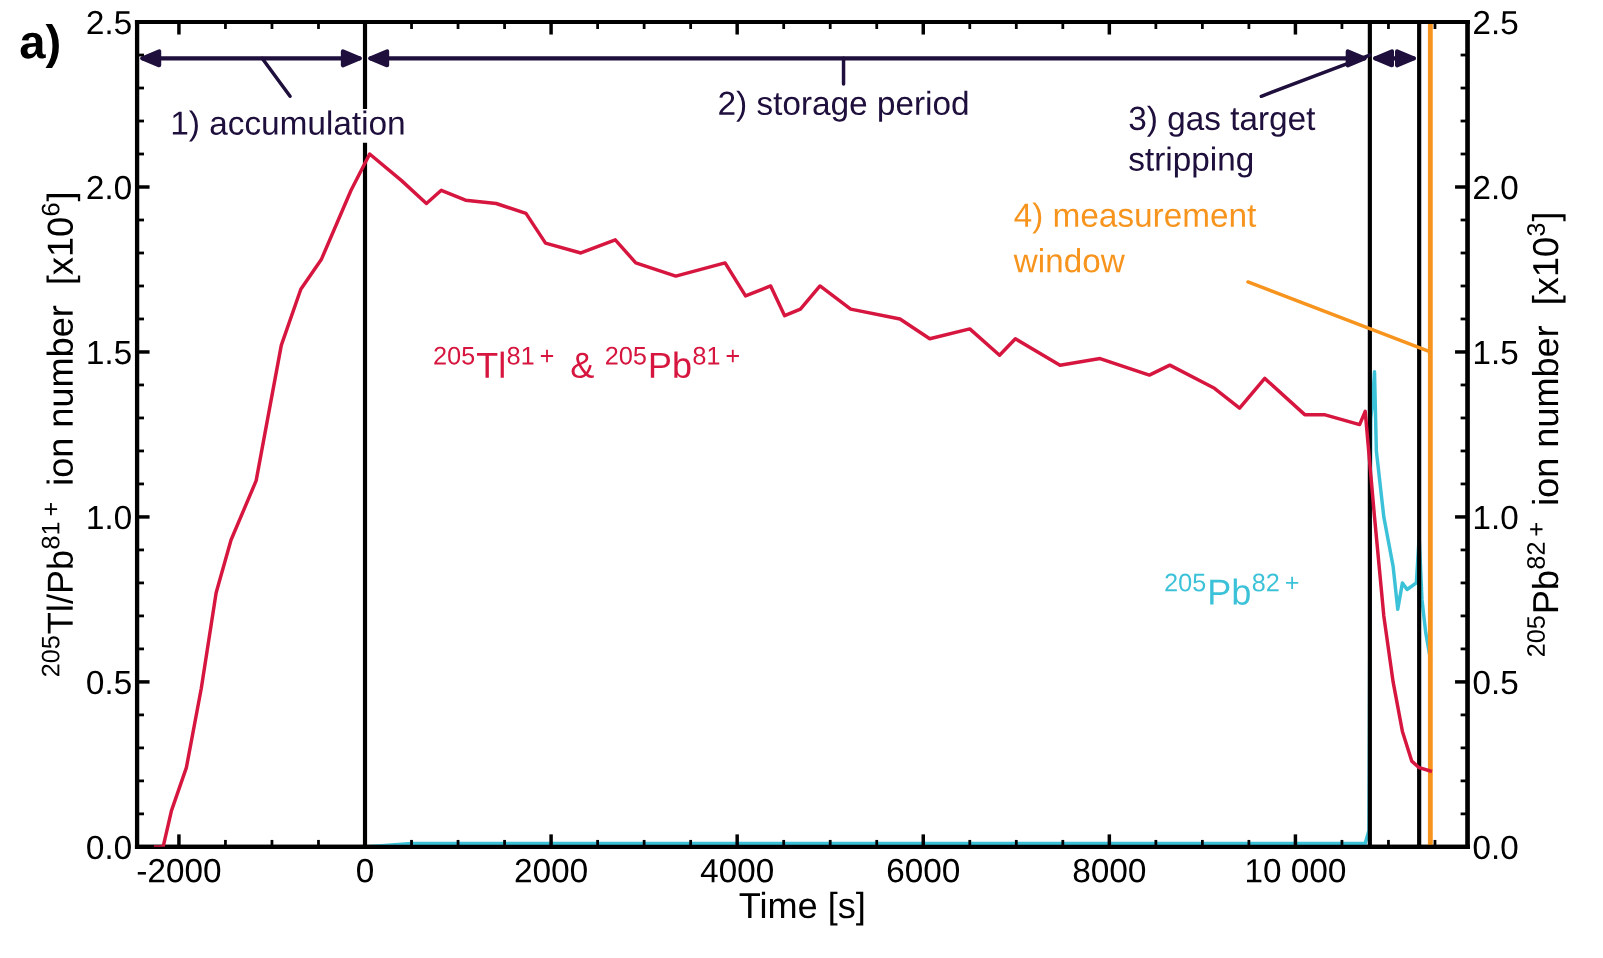 The width and height of the screenshot is (1603, 958). Describe the element at coordinates (1496, 353) in the screenshot. I see `y2-tick-label: 1.5` at that location.